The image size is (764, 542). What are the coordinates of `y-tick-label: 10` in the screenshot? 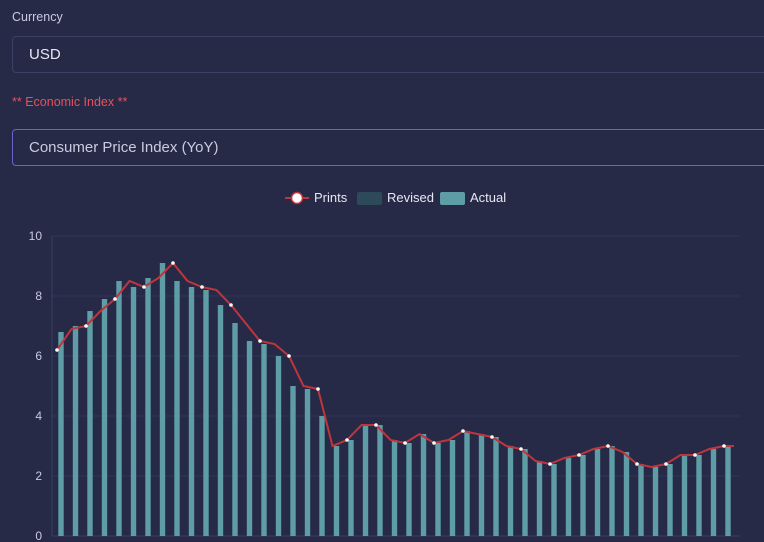 It's located at (36, 236).